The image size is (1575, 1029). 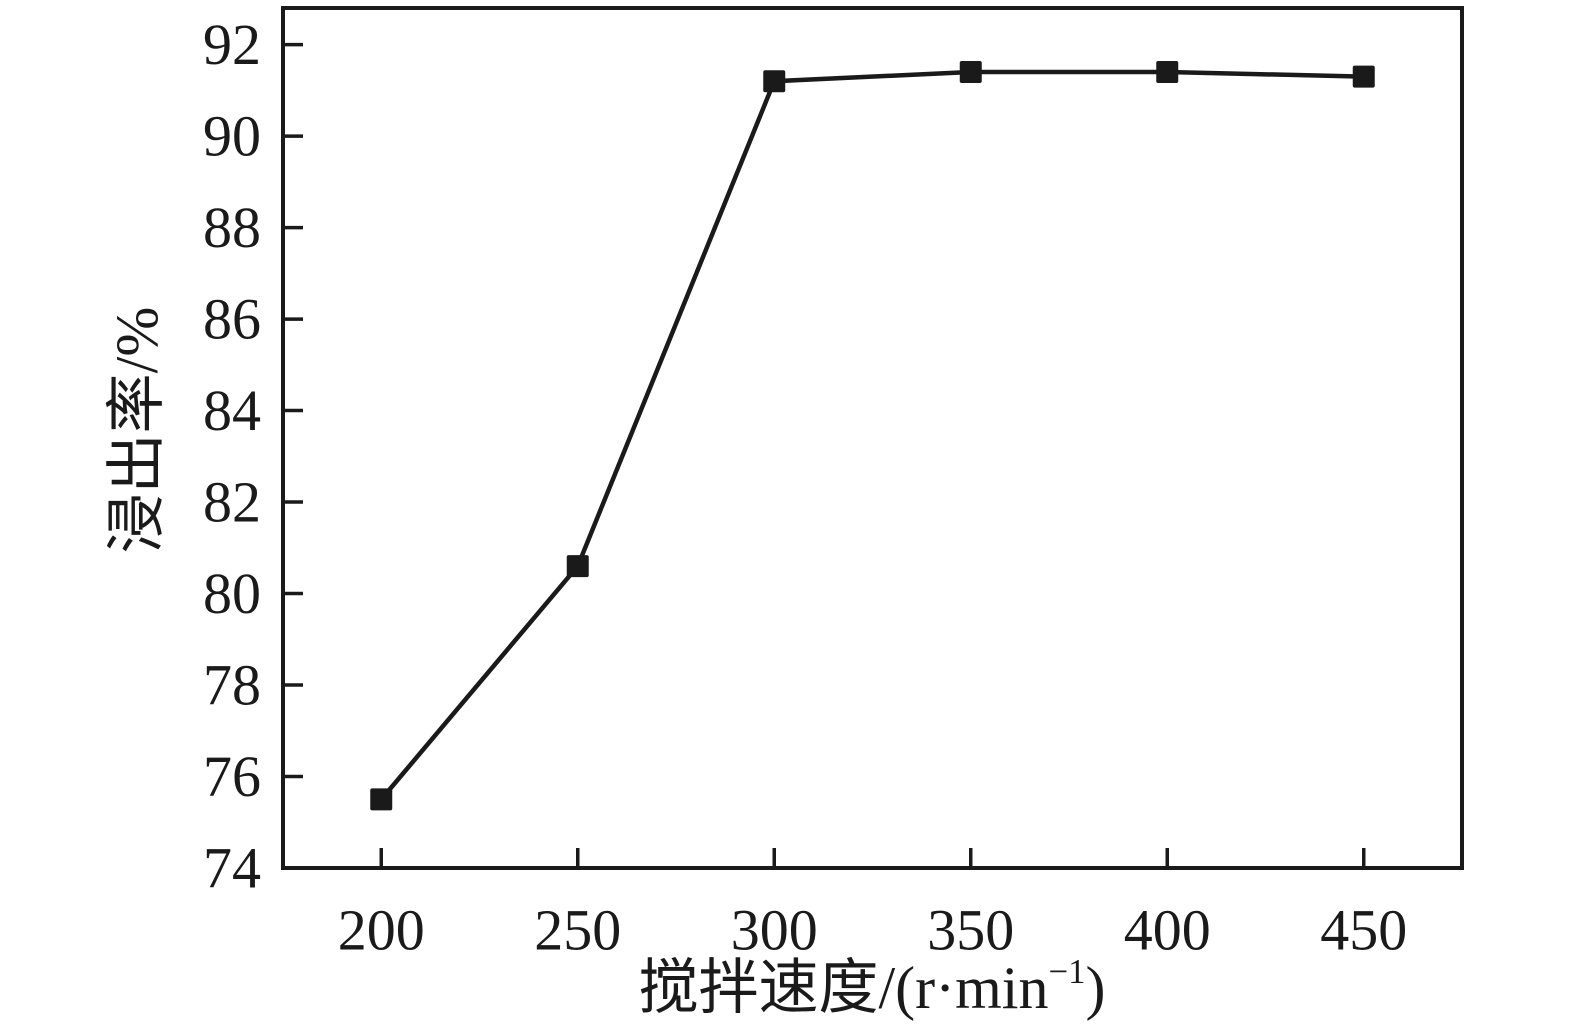 I want to click on y-axis-title-text: 浸出率/%, so click(x=137, y=430).